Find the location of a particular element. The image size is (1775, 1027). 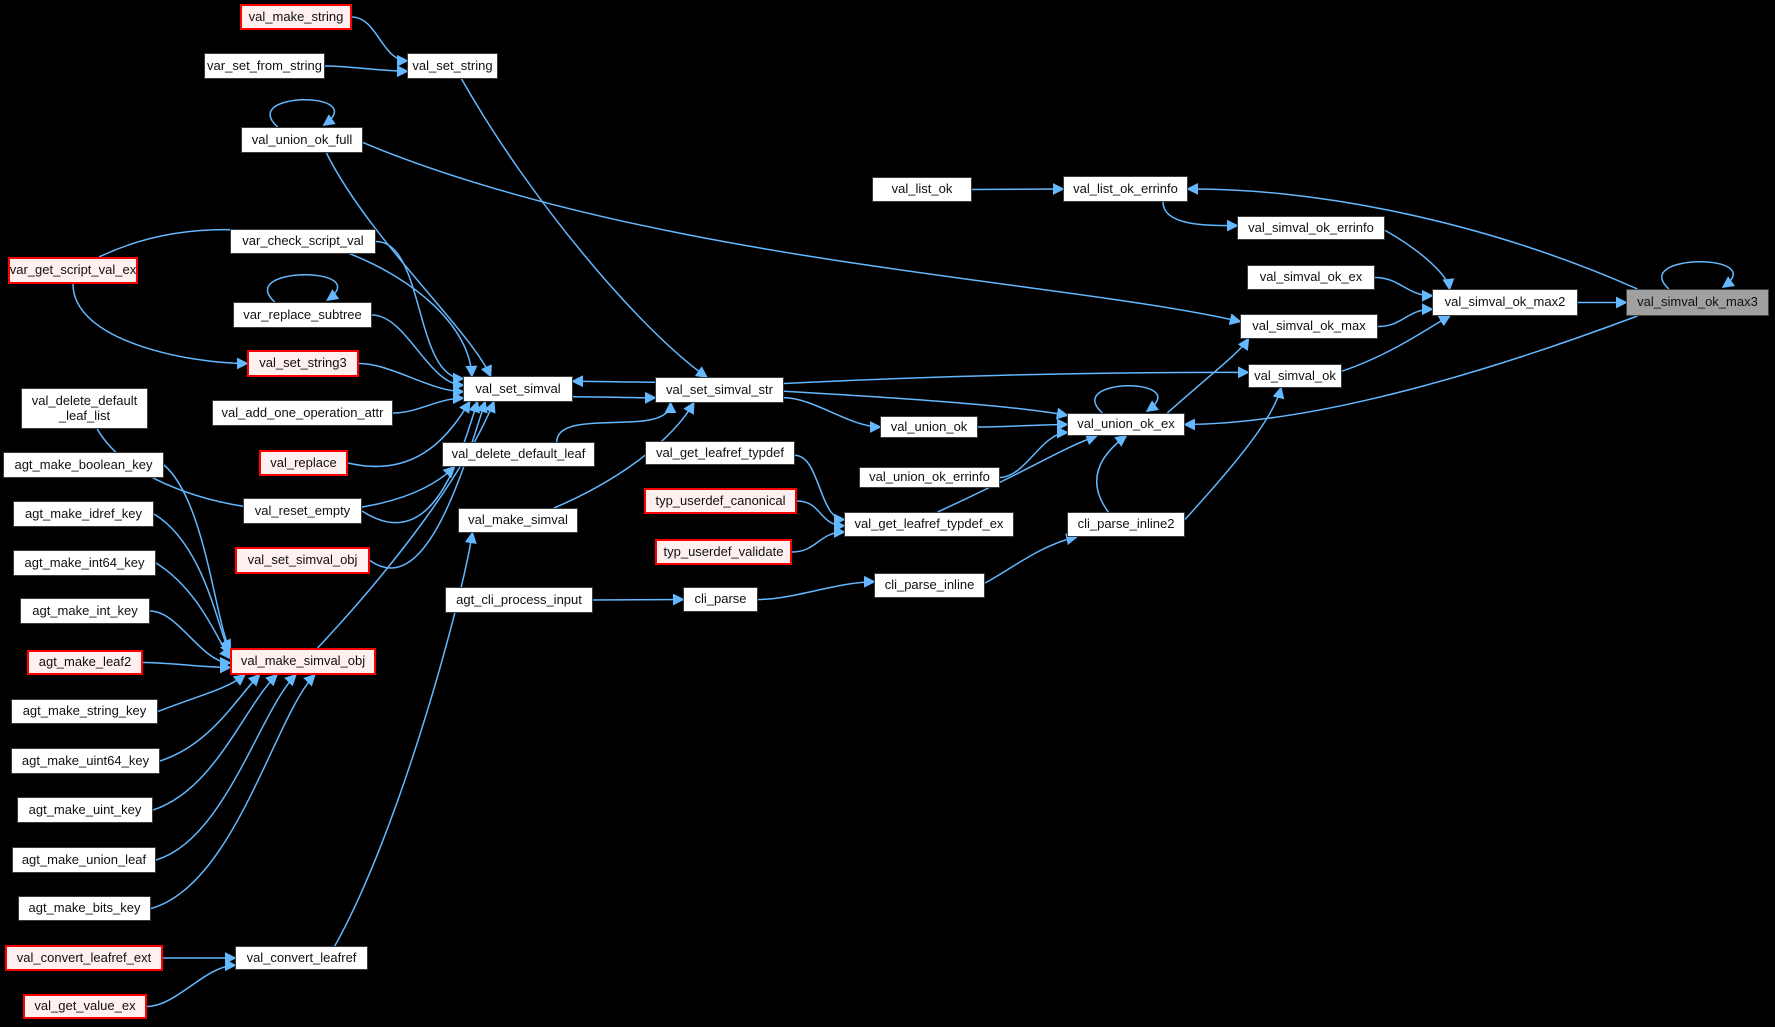

node-val_set_string: val_set_string is located at coordinates (452, 66).